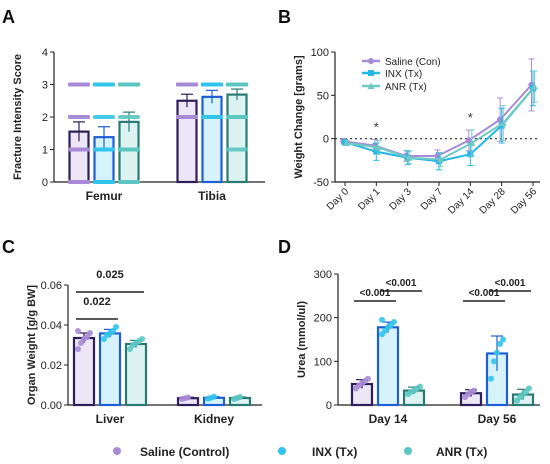 This screenshot has height=464, width=550. What do you see at coordinates (110, 419) in the screenshot?
I see `c-x-tick-label: Liver` at bounding box center [110, 419].